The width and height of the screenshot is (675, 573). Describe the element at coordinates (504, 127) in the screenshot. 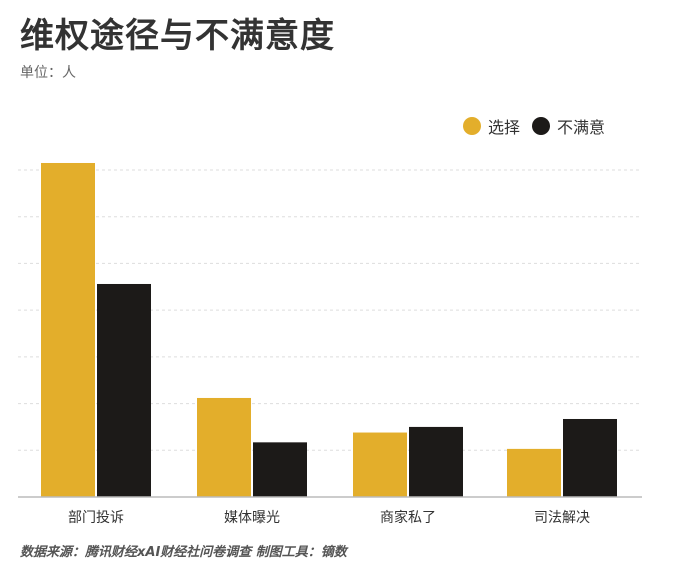

I see `legend-label-select: 选择` at that location.